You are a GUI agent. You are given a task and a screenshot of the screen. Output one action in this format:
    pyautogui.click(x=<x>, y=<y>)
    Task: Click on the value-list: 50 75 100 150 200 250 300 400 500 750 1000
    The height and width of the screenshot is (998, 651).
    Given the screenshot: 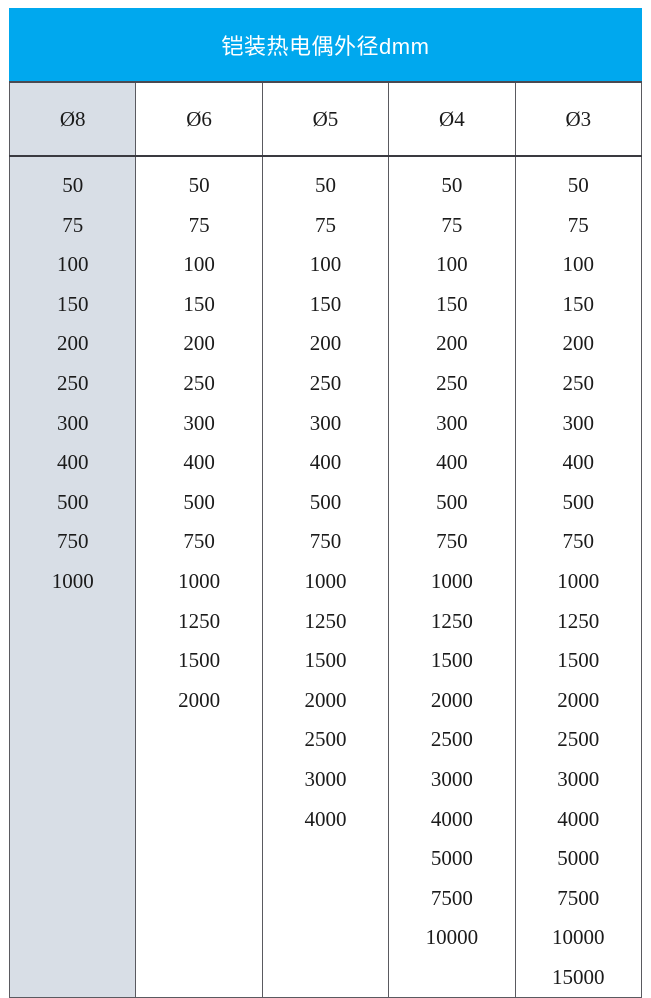 What is the action you would take?
    pyautogui.click(x=72, y=379)
    